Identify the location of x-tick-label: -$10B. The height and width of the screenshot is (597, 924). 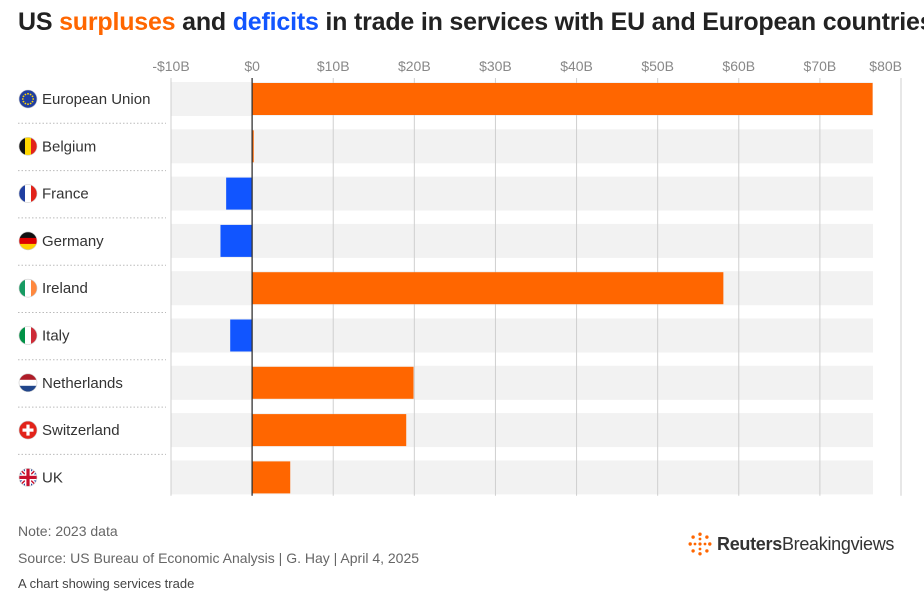
(170, 66).